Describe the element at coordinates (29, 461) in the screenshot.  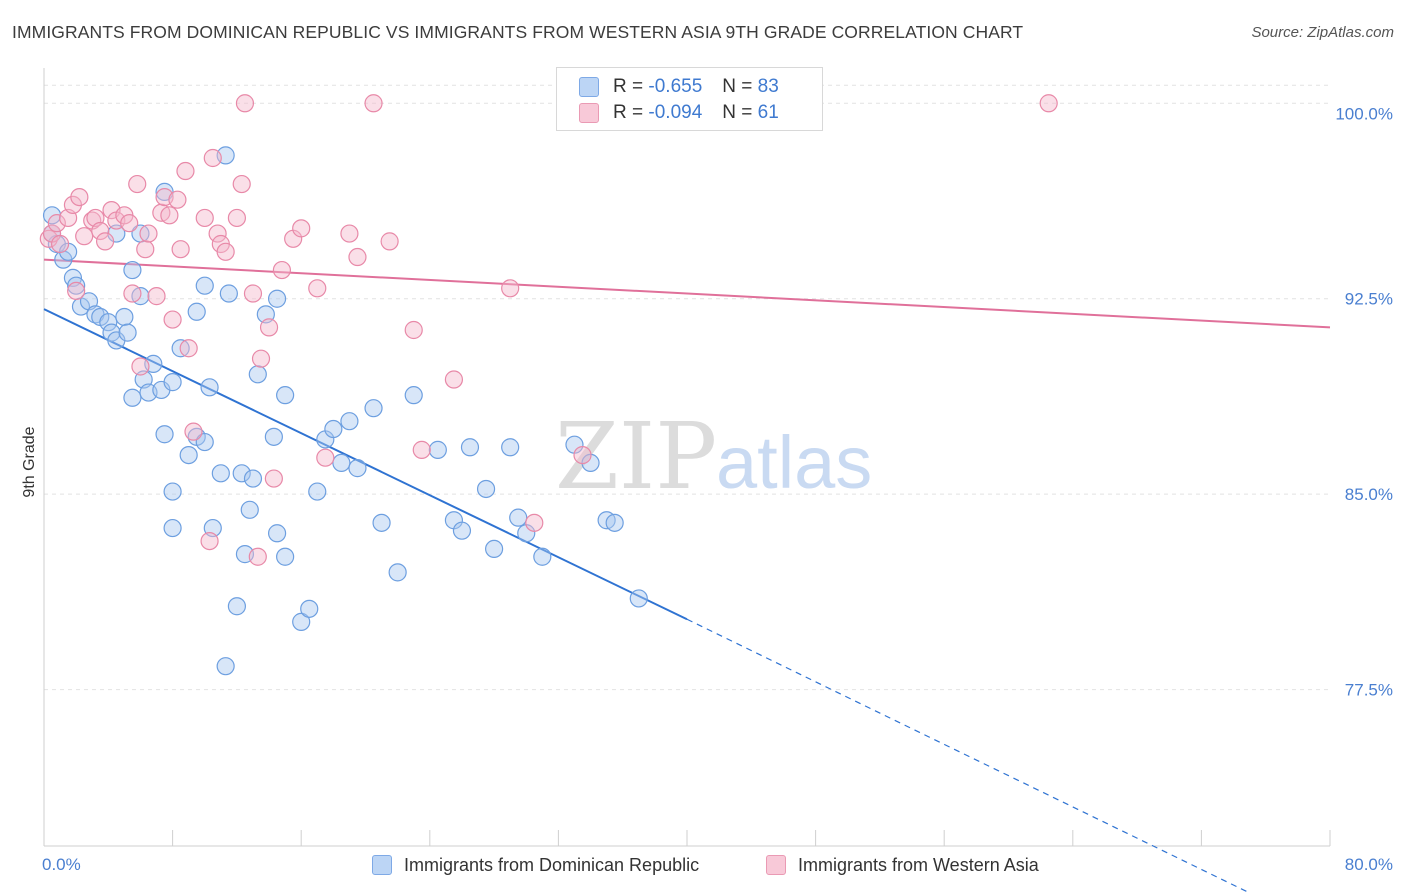
I see `y-axis-label: 9th Grade` at that location.